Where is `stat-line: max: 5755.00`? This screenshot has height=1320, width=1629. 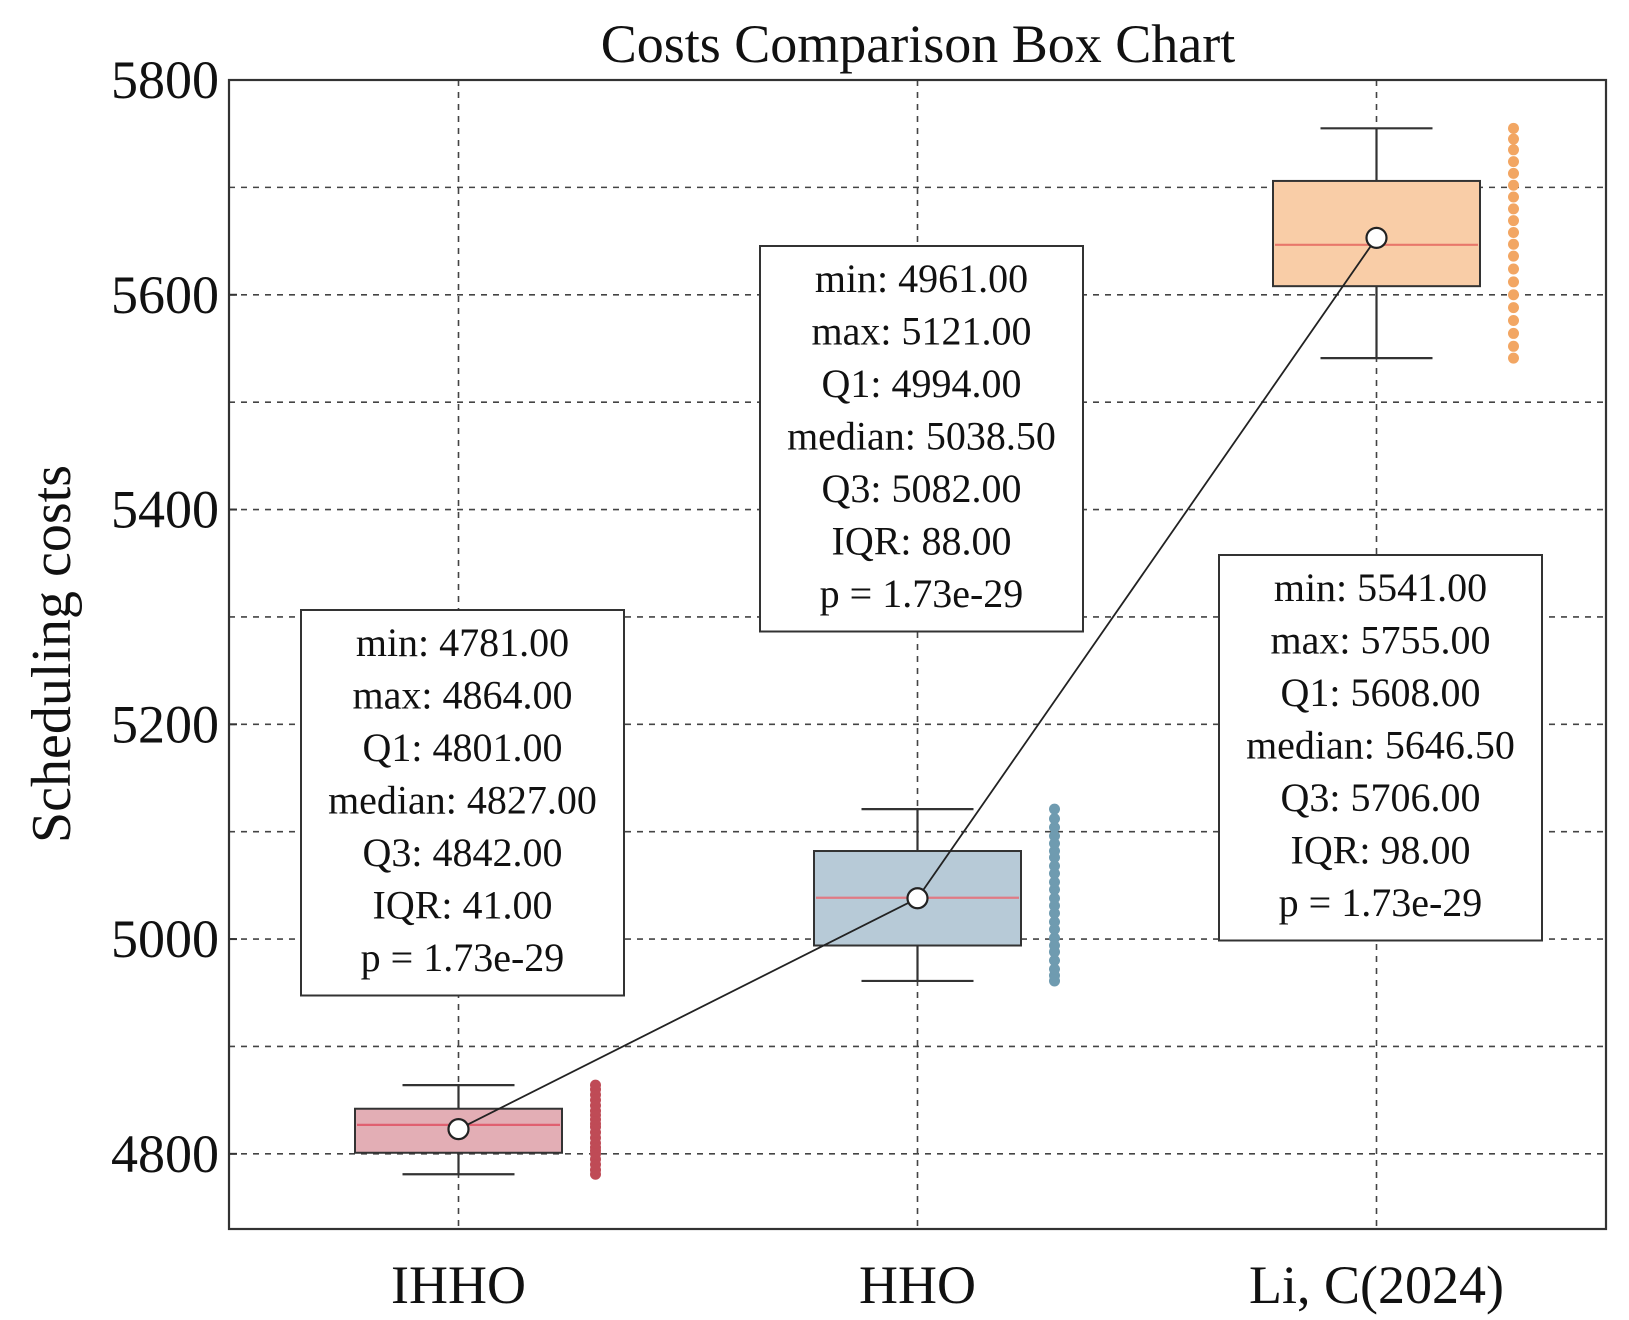
stat-line: max: 5755.00 is located at coordinates (1381, 640).